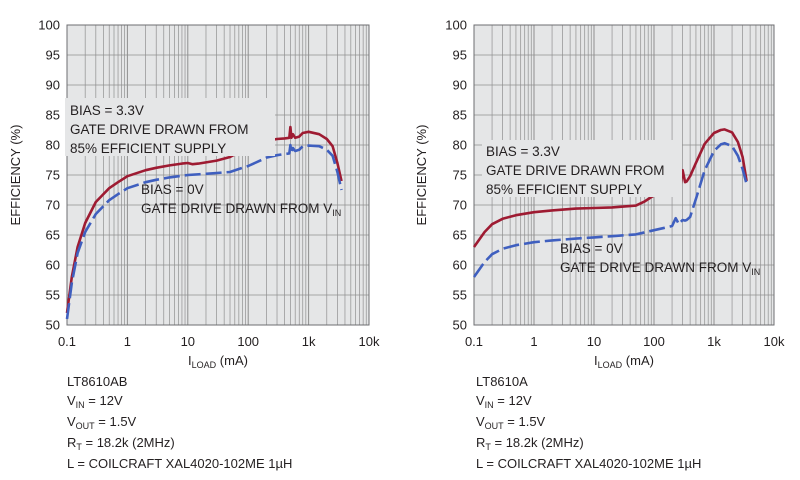  Describe the element at coordinates (97, 381) in the screenshot. I see `part-number: LT8610AB` at that location.